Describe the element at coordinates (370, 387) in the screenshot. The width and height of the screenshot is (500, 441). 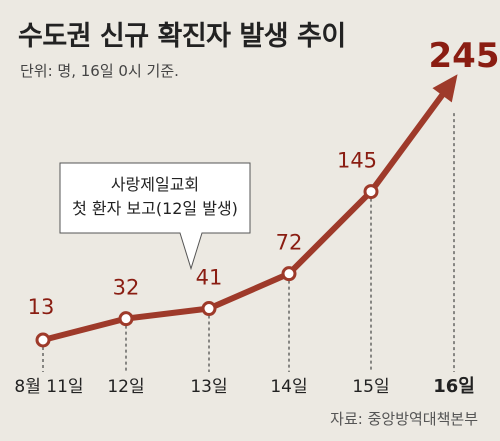
I see `x-tick-4: 15일` at that location.